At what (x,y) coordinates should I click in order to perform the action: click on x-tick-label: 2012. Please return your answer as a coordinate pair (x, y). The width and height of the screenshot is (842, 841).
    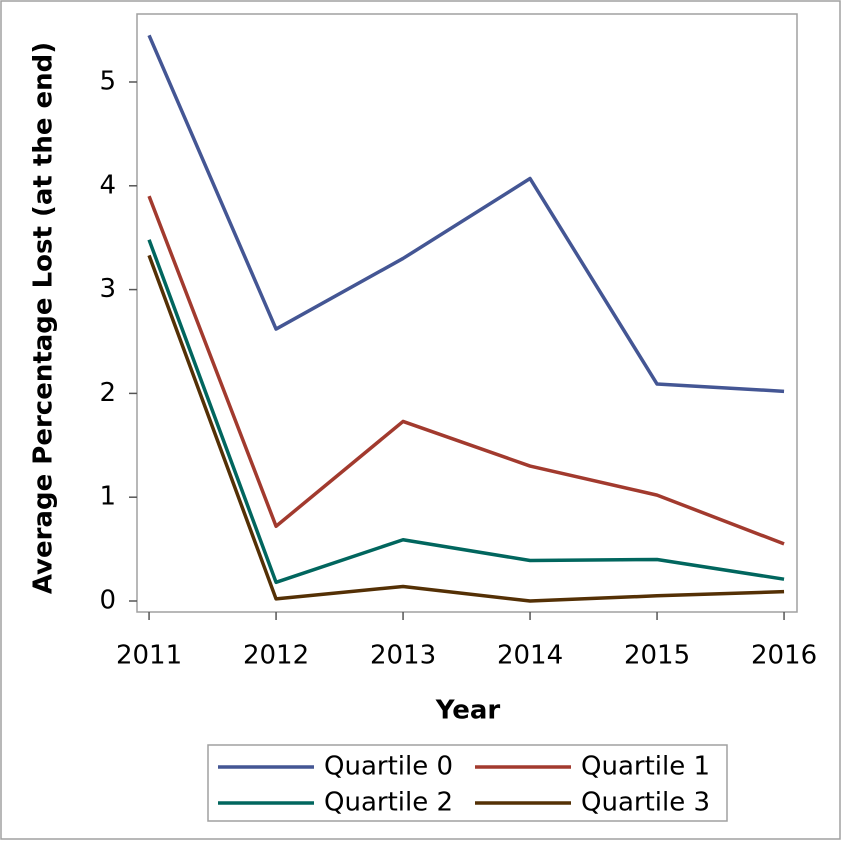
    Looking at the image, I should click on (276, 656).